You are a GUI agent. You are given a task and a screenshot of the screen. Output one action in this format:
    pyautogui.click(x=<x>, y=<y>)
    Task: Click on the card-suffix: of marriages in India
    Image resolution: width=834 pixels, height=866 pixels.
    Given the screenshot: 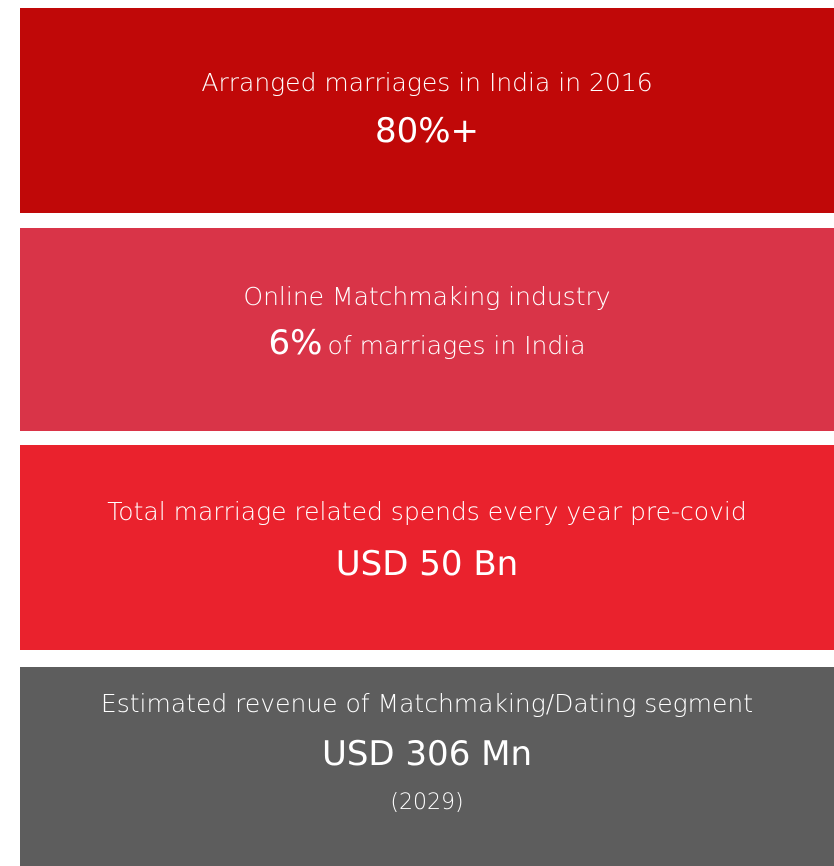 What is the action you would take?
    pyautogui.click(x=456, y=345)
    